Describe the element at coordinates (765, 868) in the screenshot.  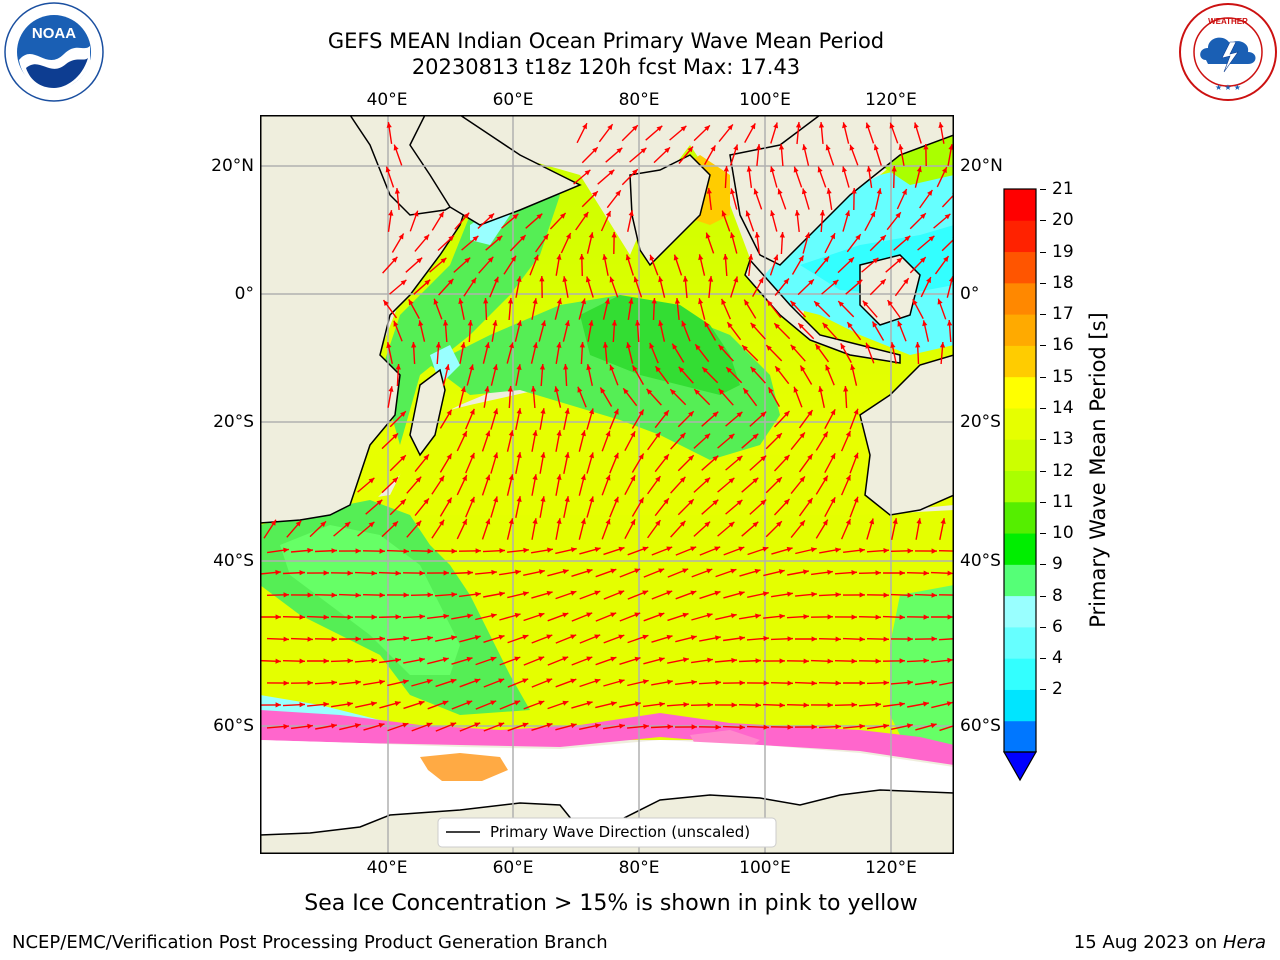
I see `bottom-tick-100e: 100°E` at that location.